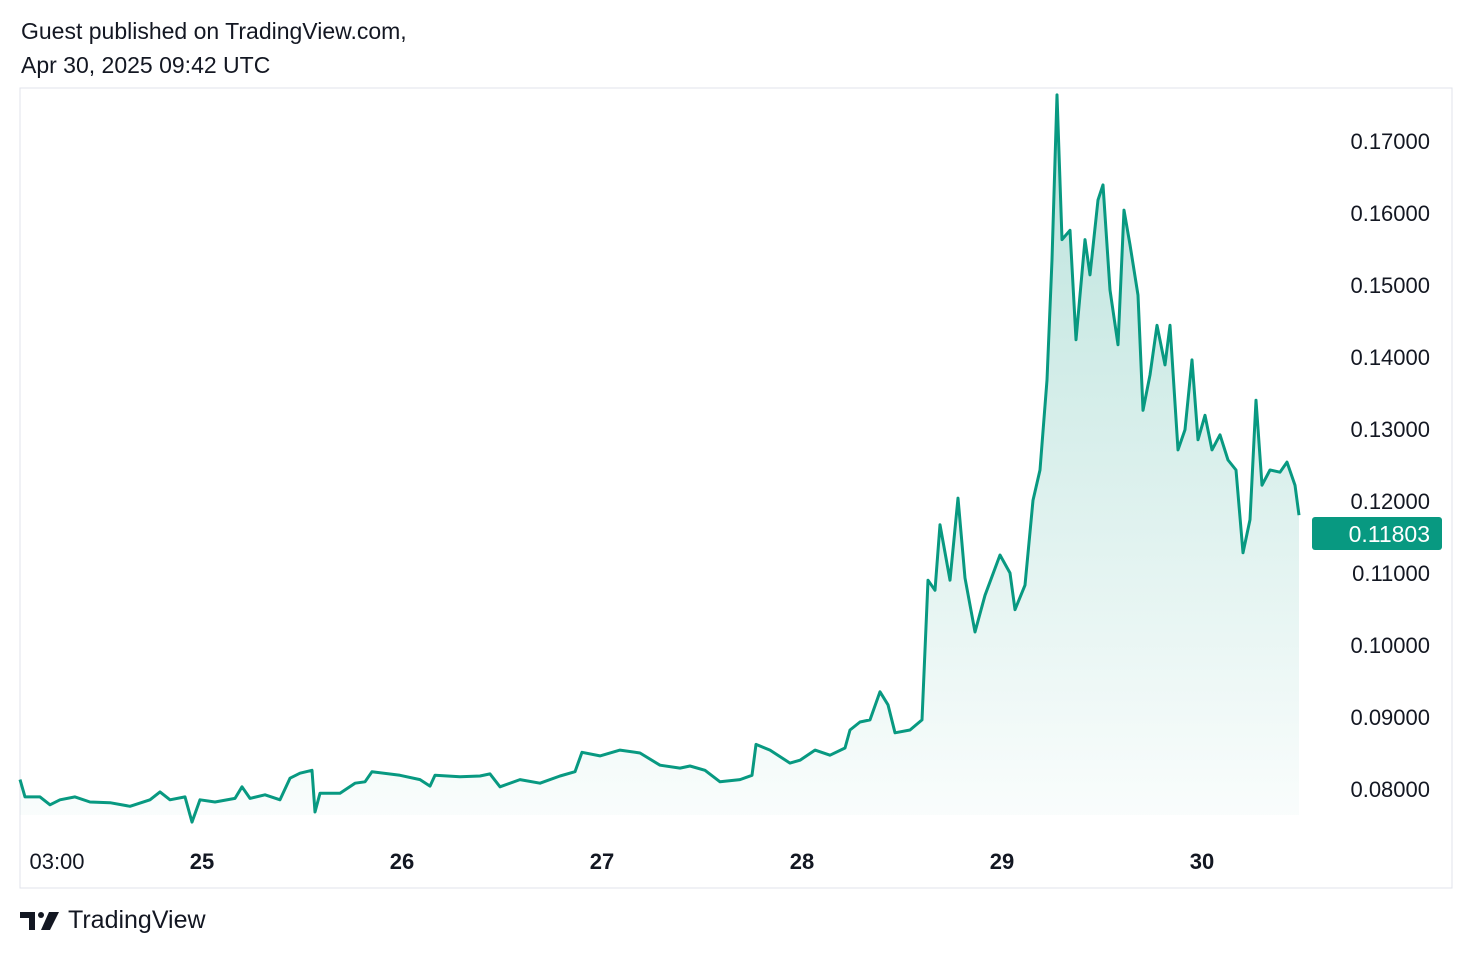 This screenshot has width=1472, height=958. What do you see at coordinates (214, 31) in the screenshot?
I see `publisher-line: Guest published on TradingView.com,` at bounding box center [214, 31].